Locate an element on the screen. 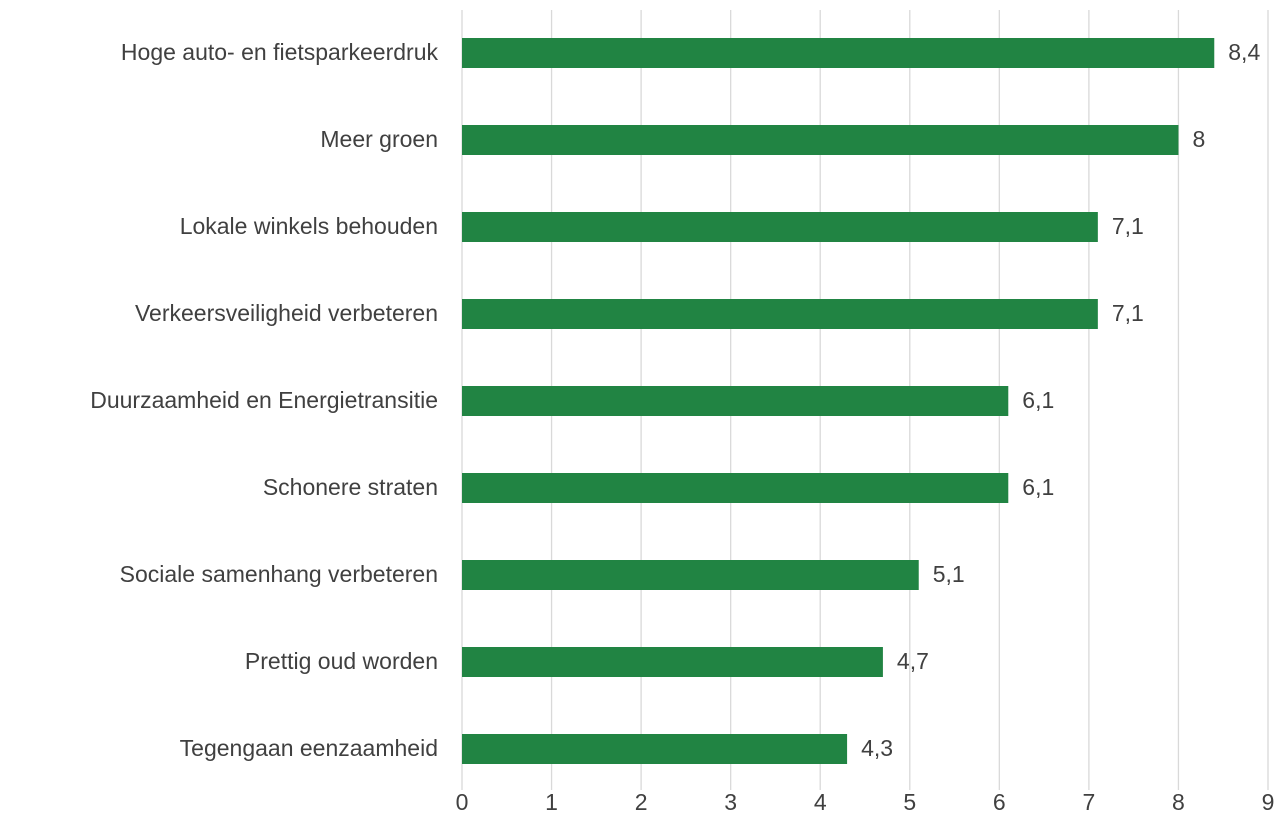  data-label: 5,1 is located at coordinates (949, 574).